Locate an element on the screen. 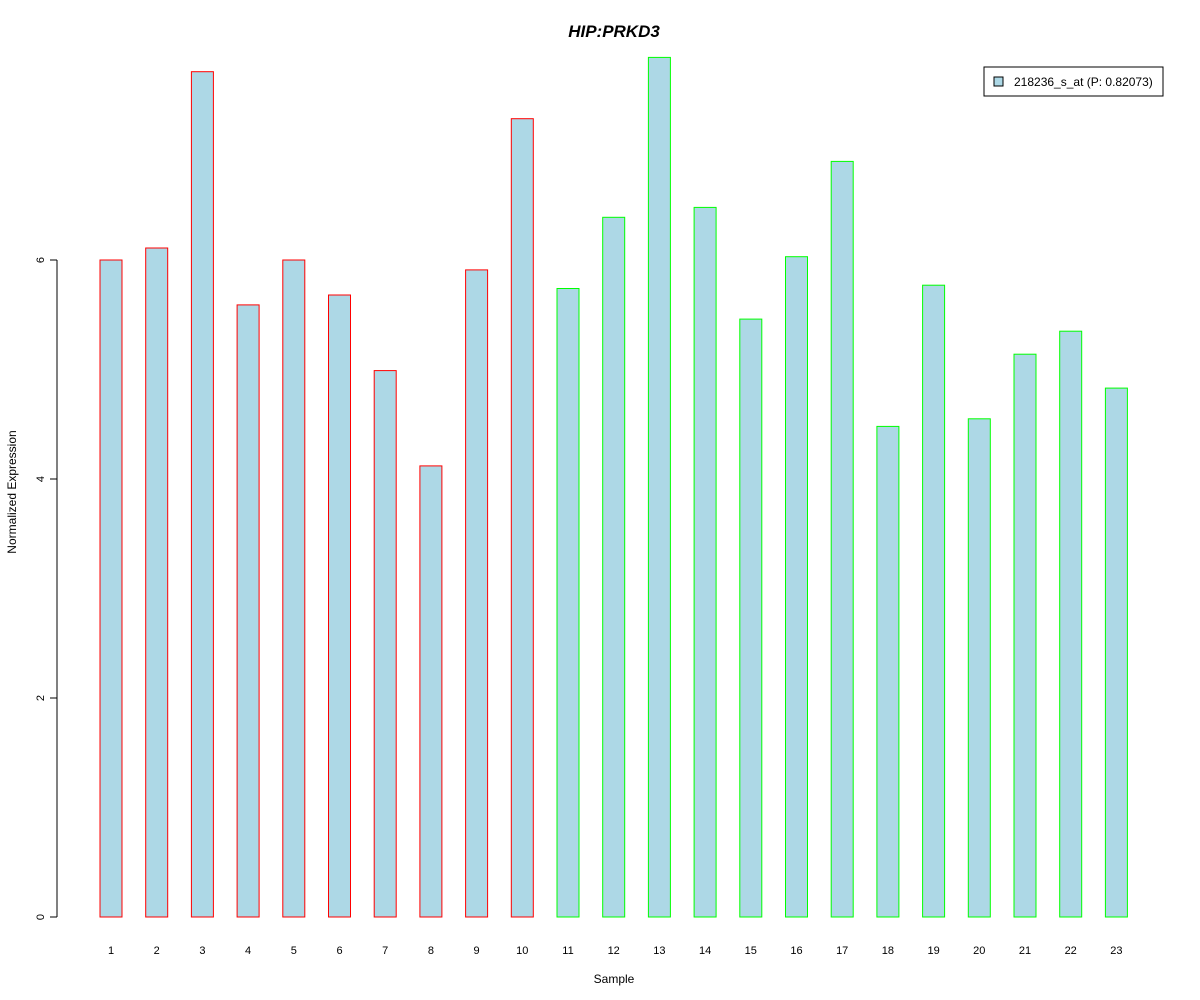 The height and width of the screenshot is (1000, 1200). y-axis-label: Normalized Expression is located at coordinates (12, 491).